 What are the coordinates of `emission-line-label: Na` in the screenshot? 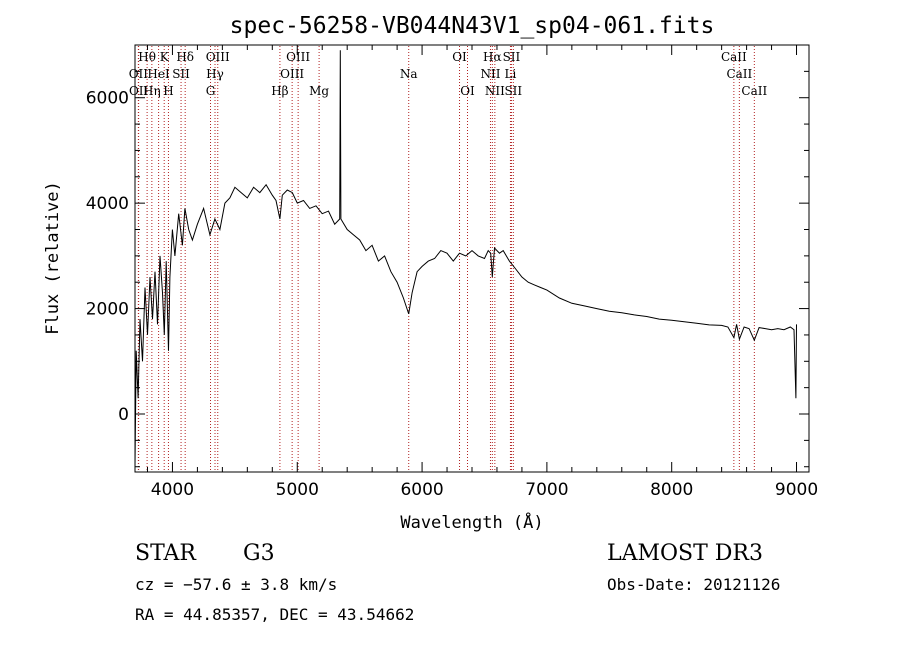 It's located at (409, 74).